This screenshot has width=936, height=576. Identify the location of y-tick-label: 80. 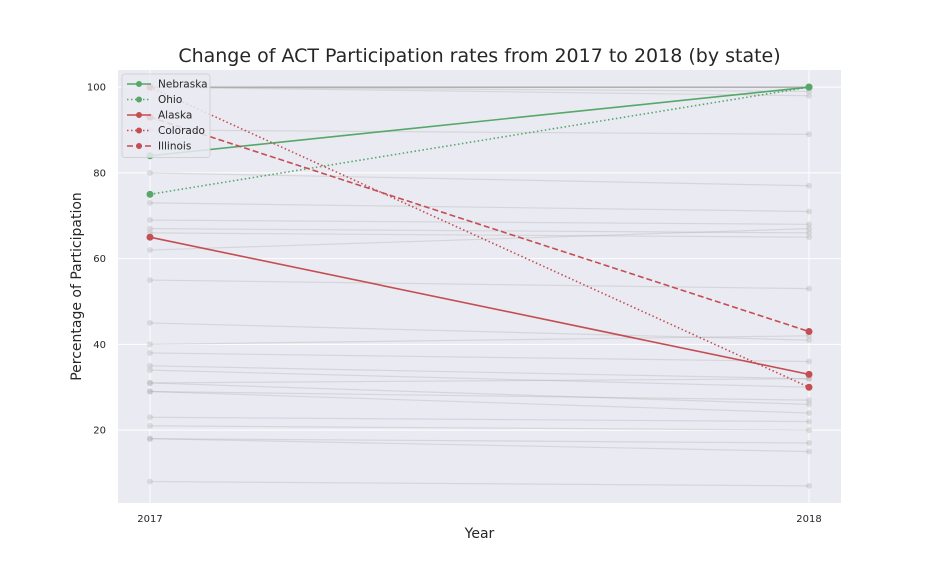
(99, 173).